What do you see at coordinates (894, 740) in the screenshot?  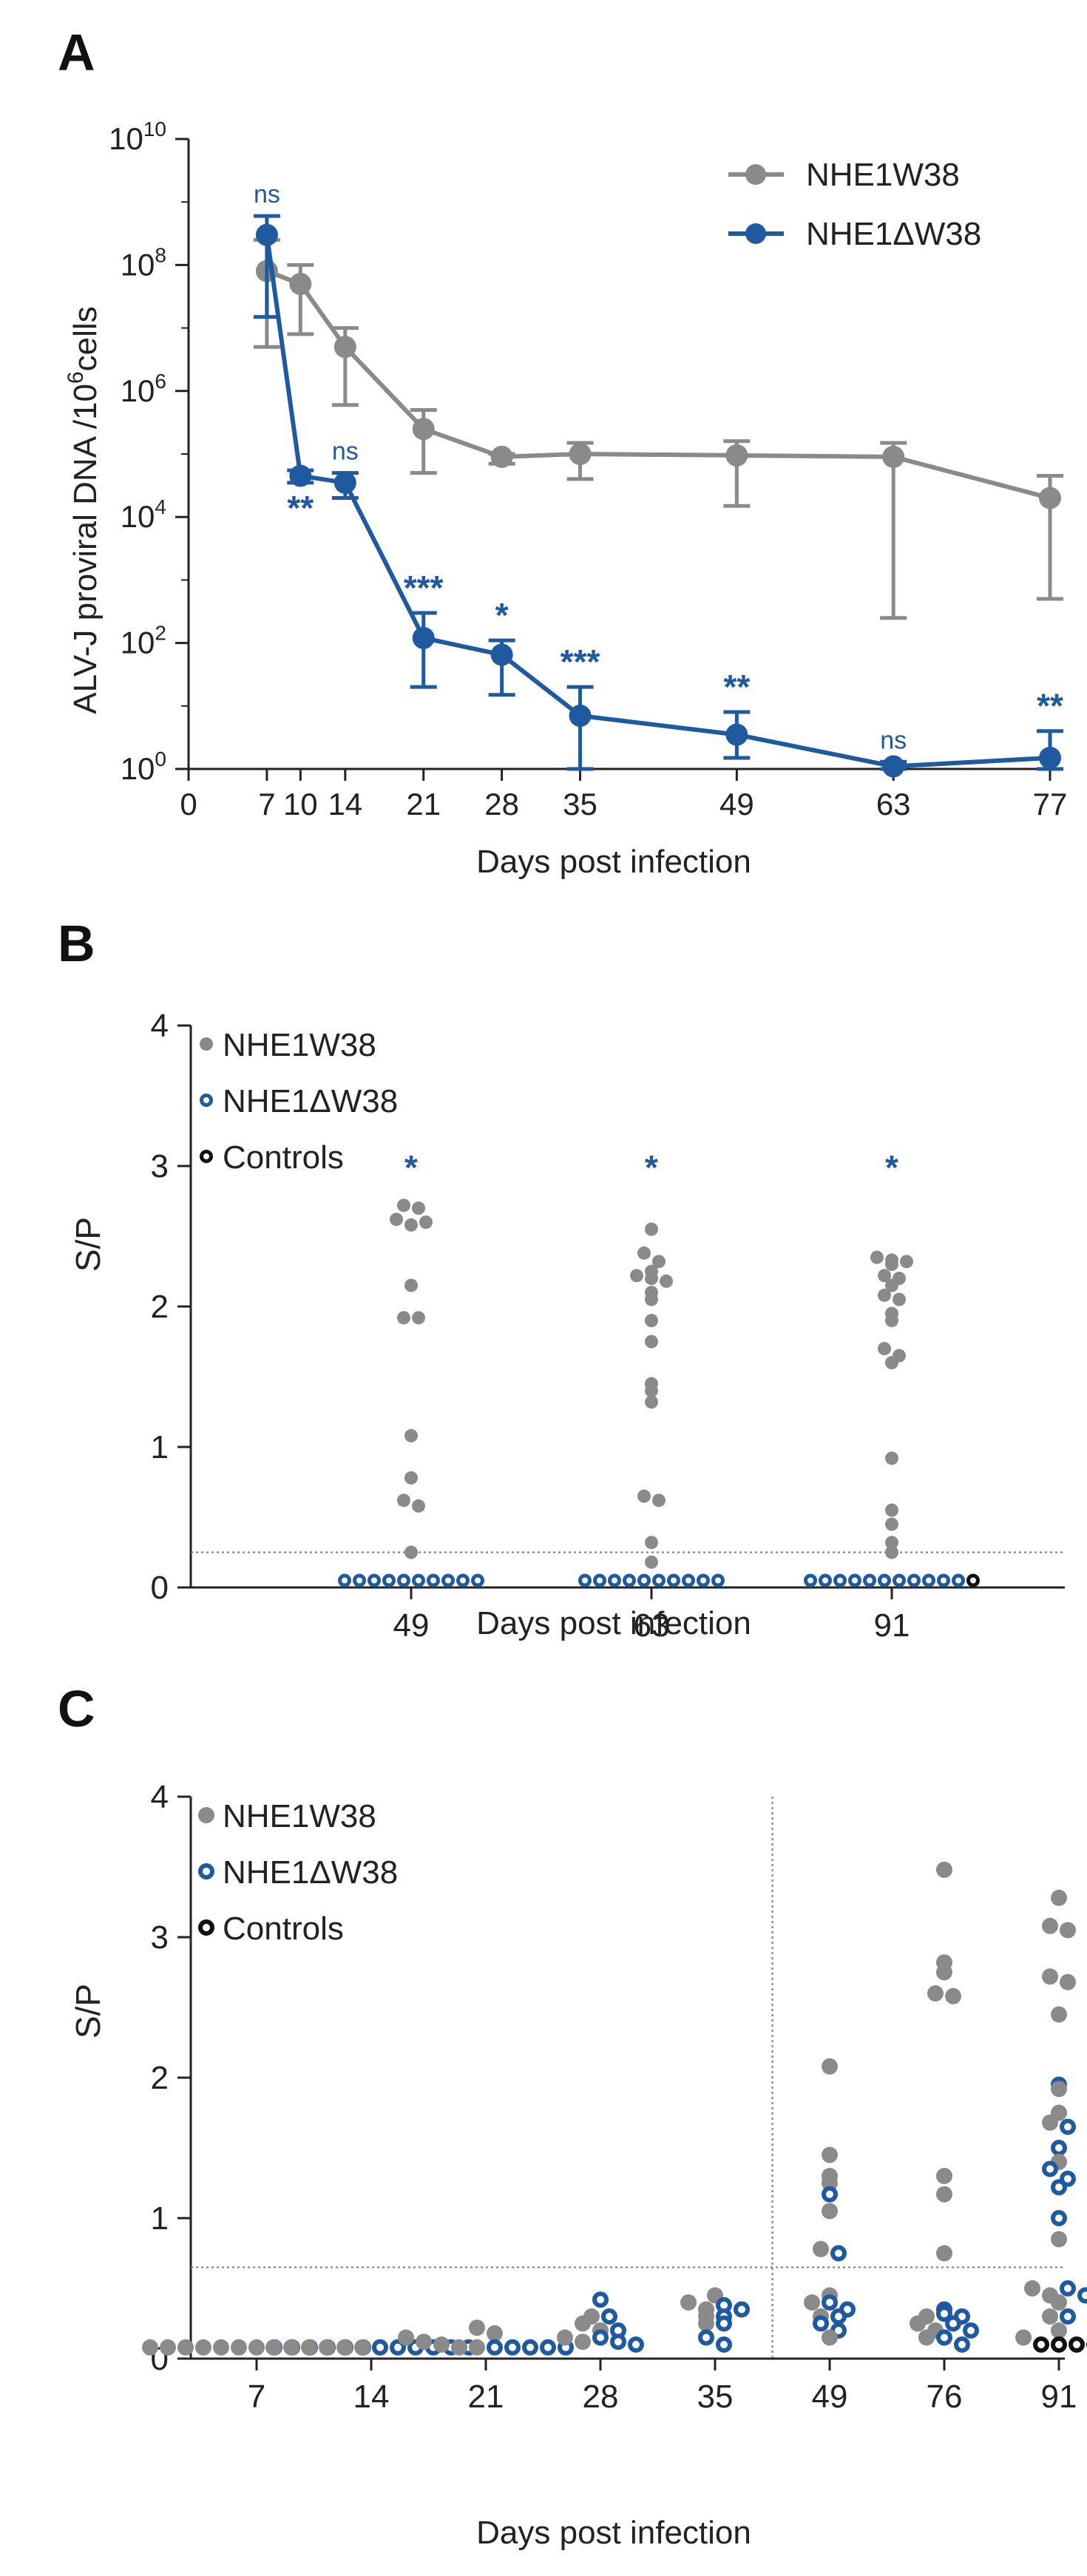 I see `significance-label: ns` at bounding box center [894, 740].